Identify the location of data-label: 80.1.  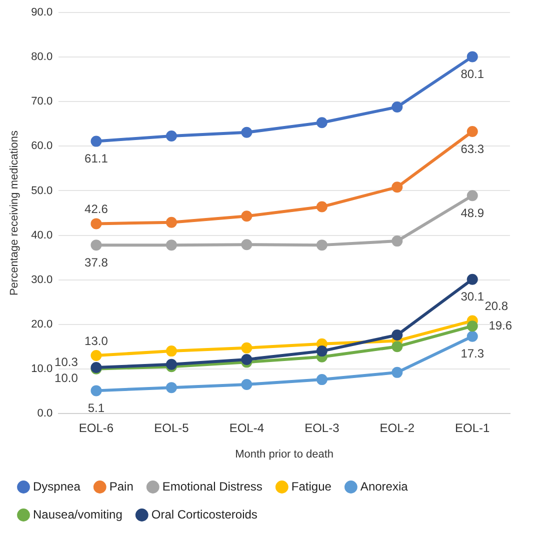
(472, 74).